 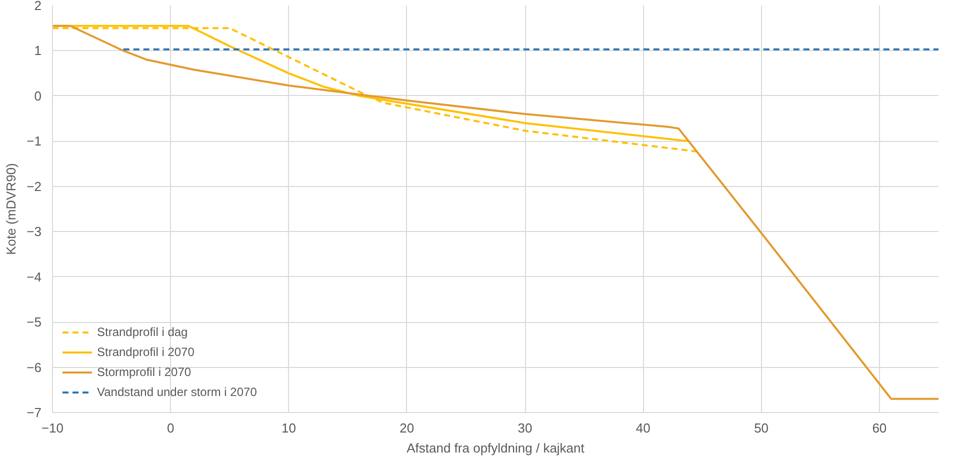 What do you see at coordinates (38, 50) in the screenshot?
I see `y-tick-label: 1` at bounding box center [38, 50].